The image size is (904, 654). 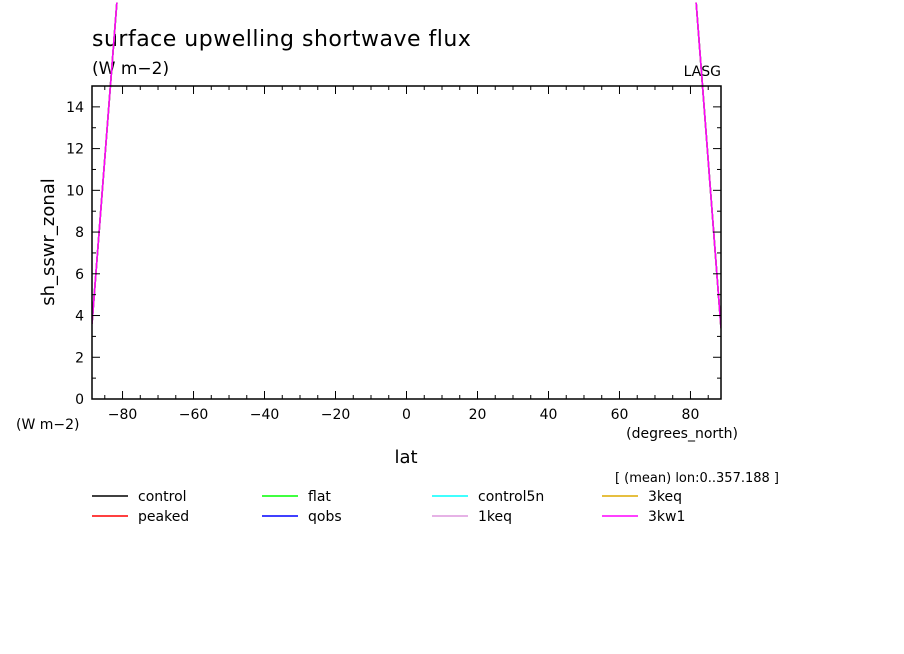 I want to click on corner-label: LASG, so click(x=702, y=72).